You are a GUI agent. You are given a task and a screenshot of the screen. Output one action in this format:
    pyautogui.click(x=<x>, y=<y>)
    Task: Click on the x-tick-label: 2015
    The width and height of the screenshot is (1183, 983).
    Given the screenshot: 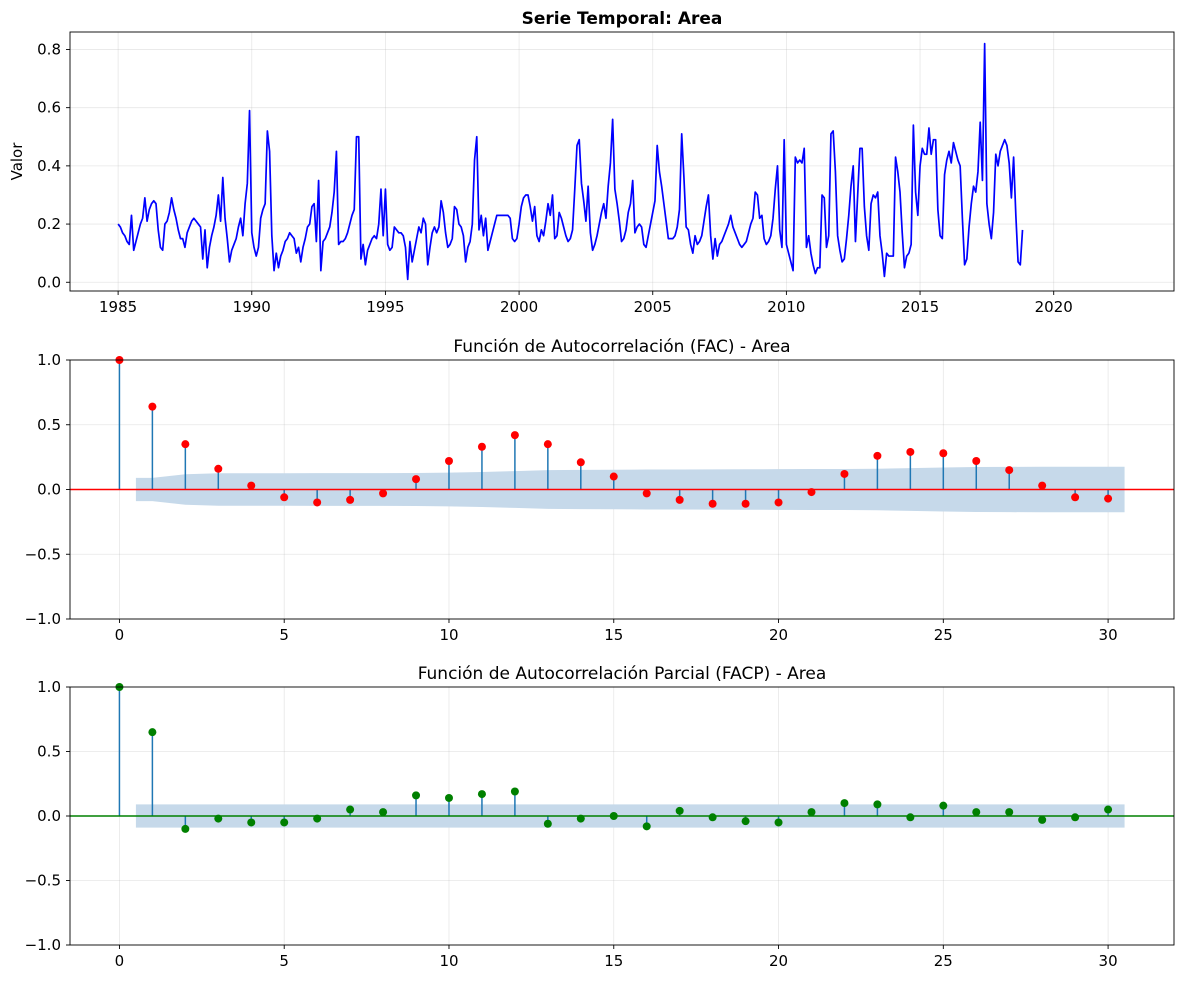 What is the action you would take?
    pyautogui.click(x=920, y=307)
    